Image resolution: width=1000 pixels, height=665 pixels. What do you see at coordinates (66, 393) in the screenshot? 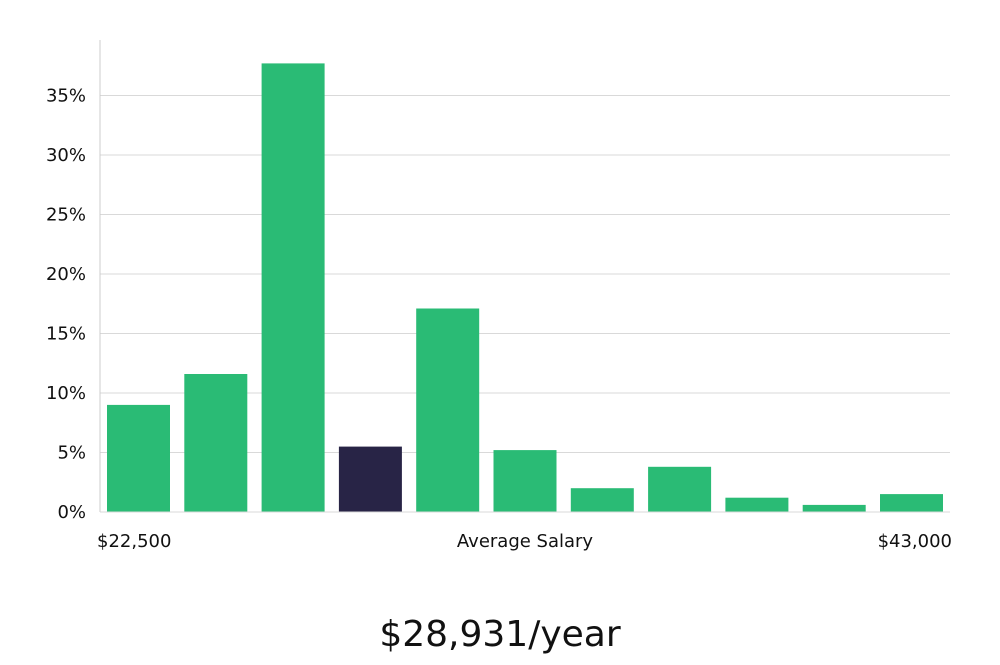
I see `y-tick-label: 10%` at bounding box center [66, 393].